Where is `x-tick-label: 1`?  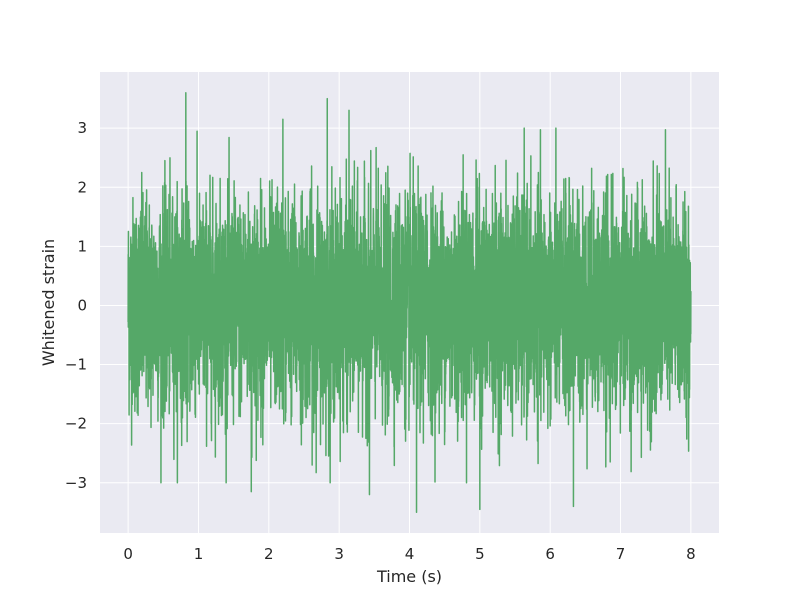 x-tick-label: 1 is located at coordinates (199, 554).